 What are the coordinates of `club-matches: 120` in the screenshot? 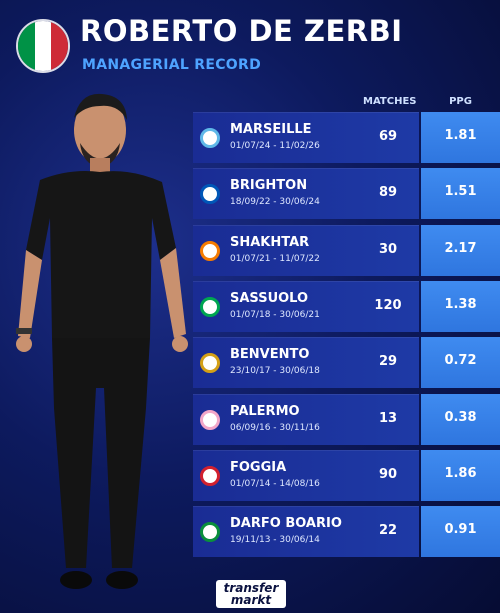 It's located at (388, 305).